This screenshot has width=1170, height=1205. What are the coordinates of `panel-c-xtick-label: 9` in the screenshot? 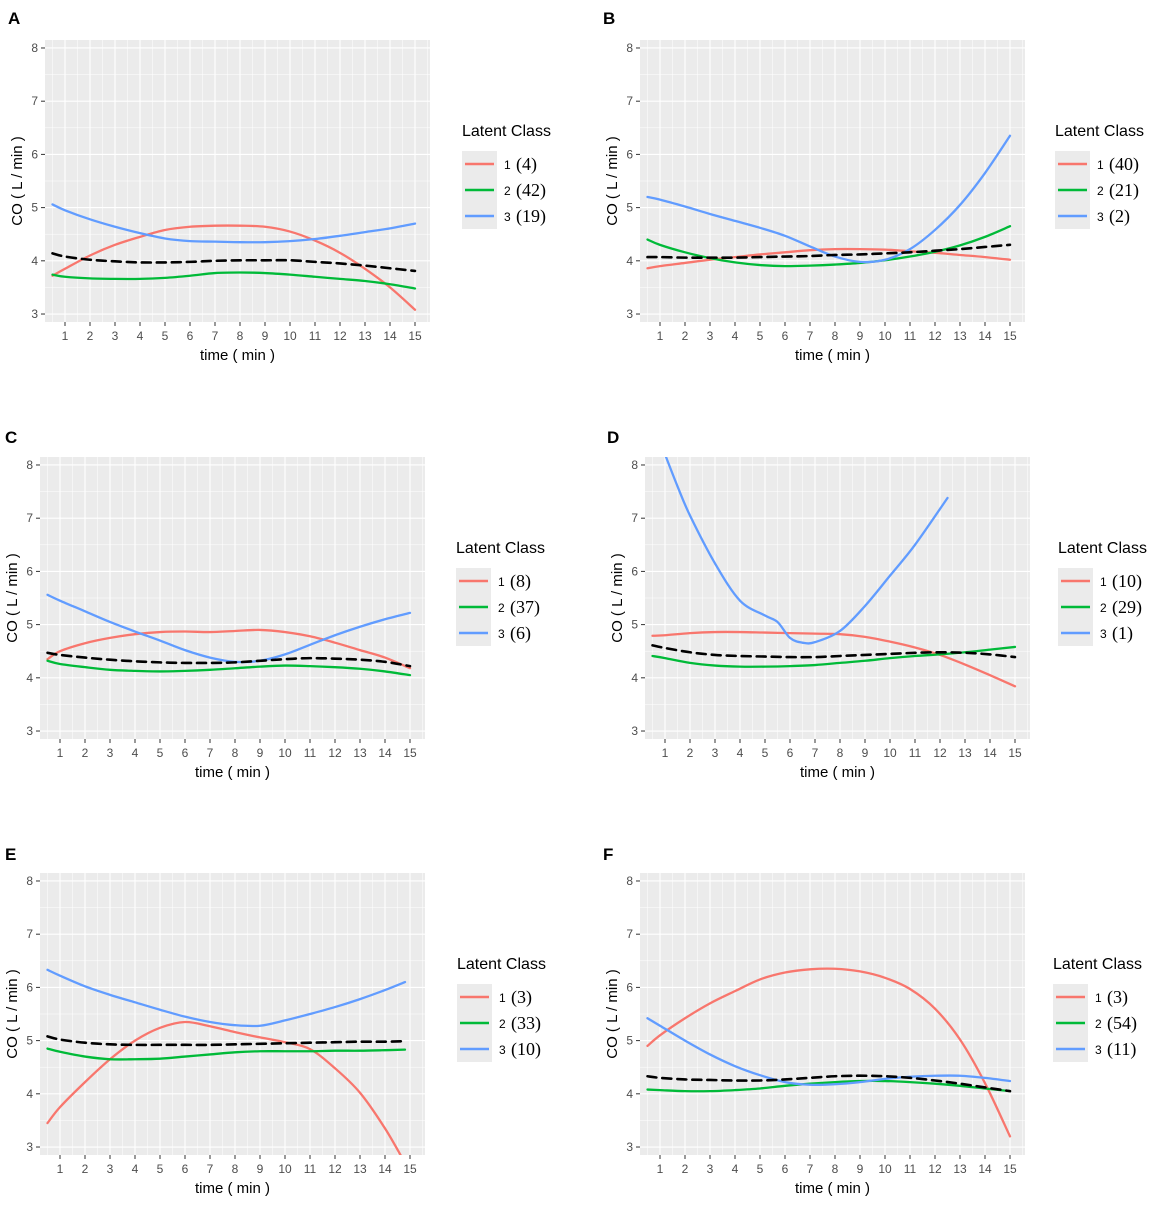 It's located at (260, 753).